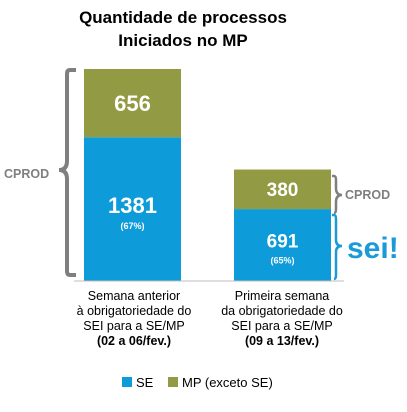 Image resolution: width=407 pixels, height=412 pixels. I want to click on data-label-mp-1: 656, so click(132, 103).